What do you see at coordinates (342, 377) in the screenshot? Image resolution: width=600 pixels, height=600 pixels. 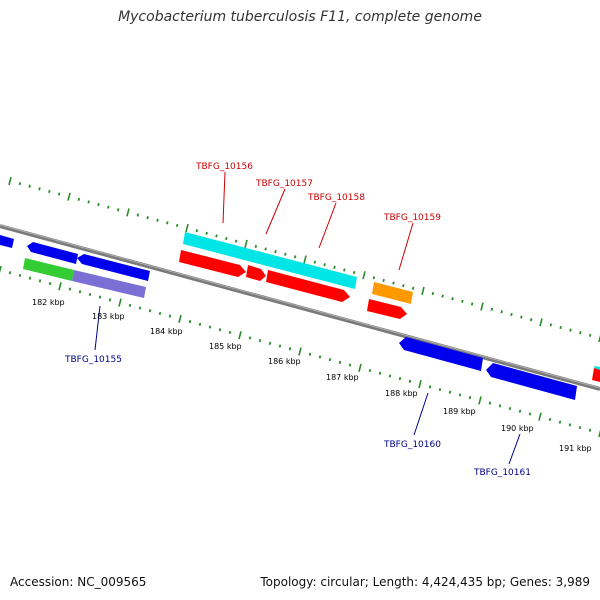 I see `scale-label: 187 kbp` at bounding box center [342, 377].